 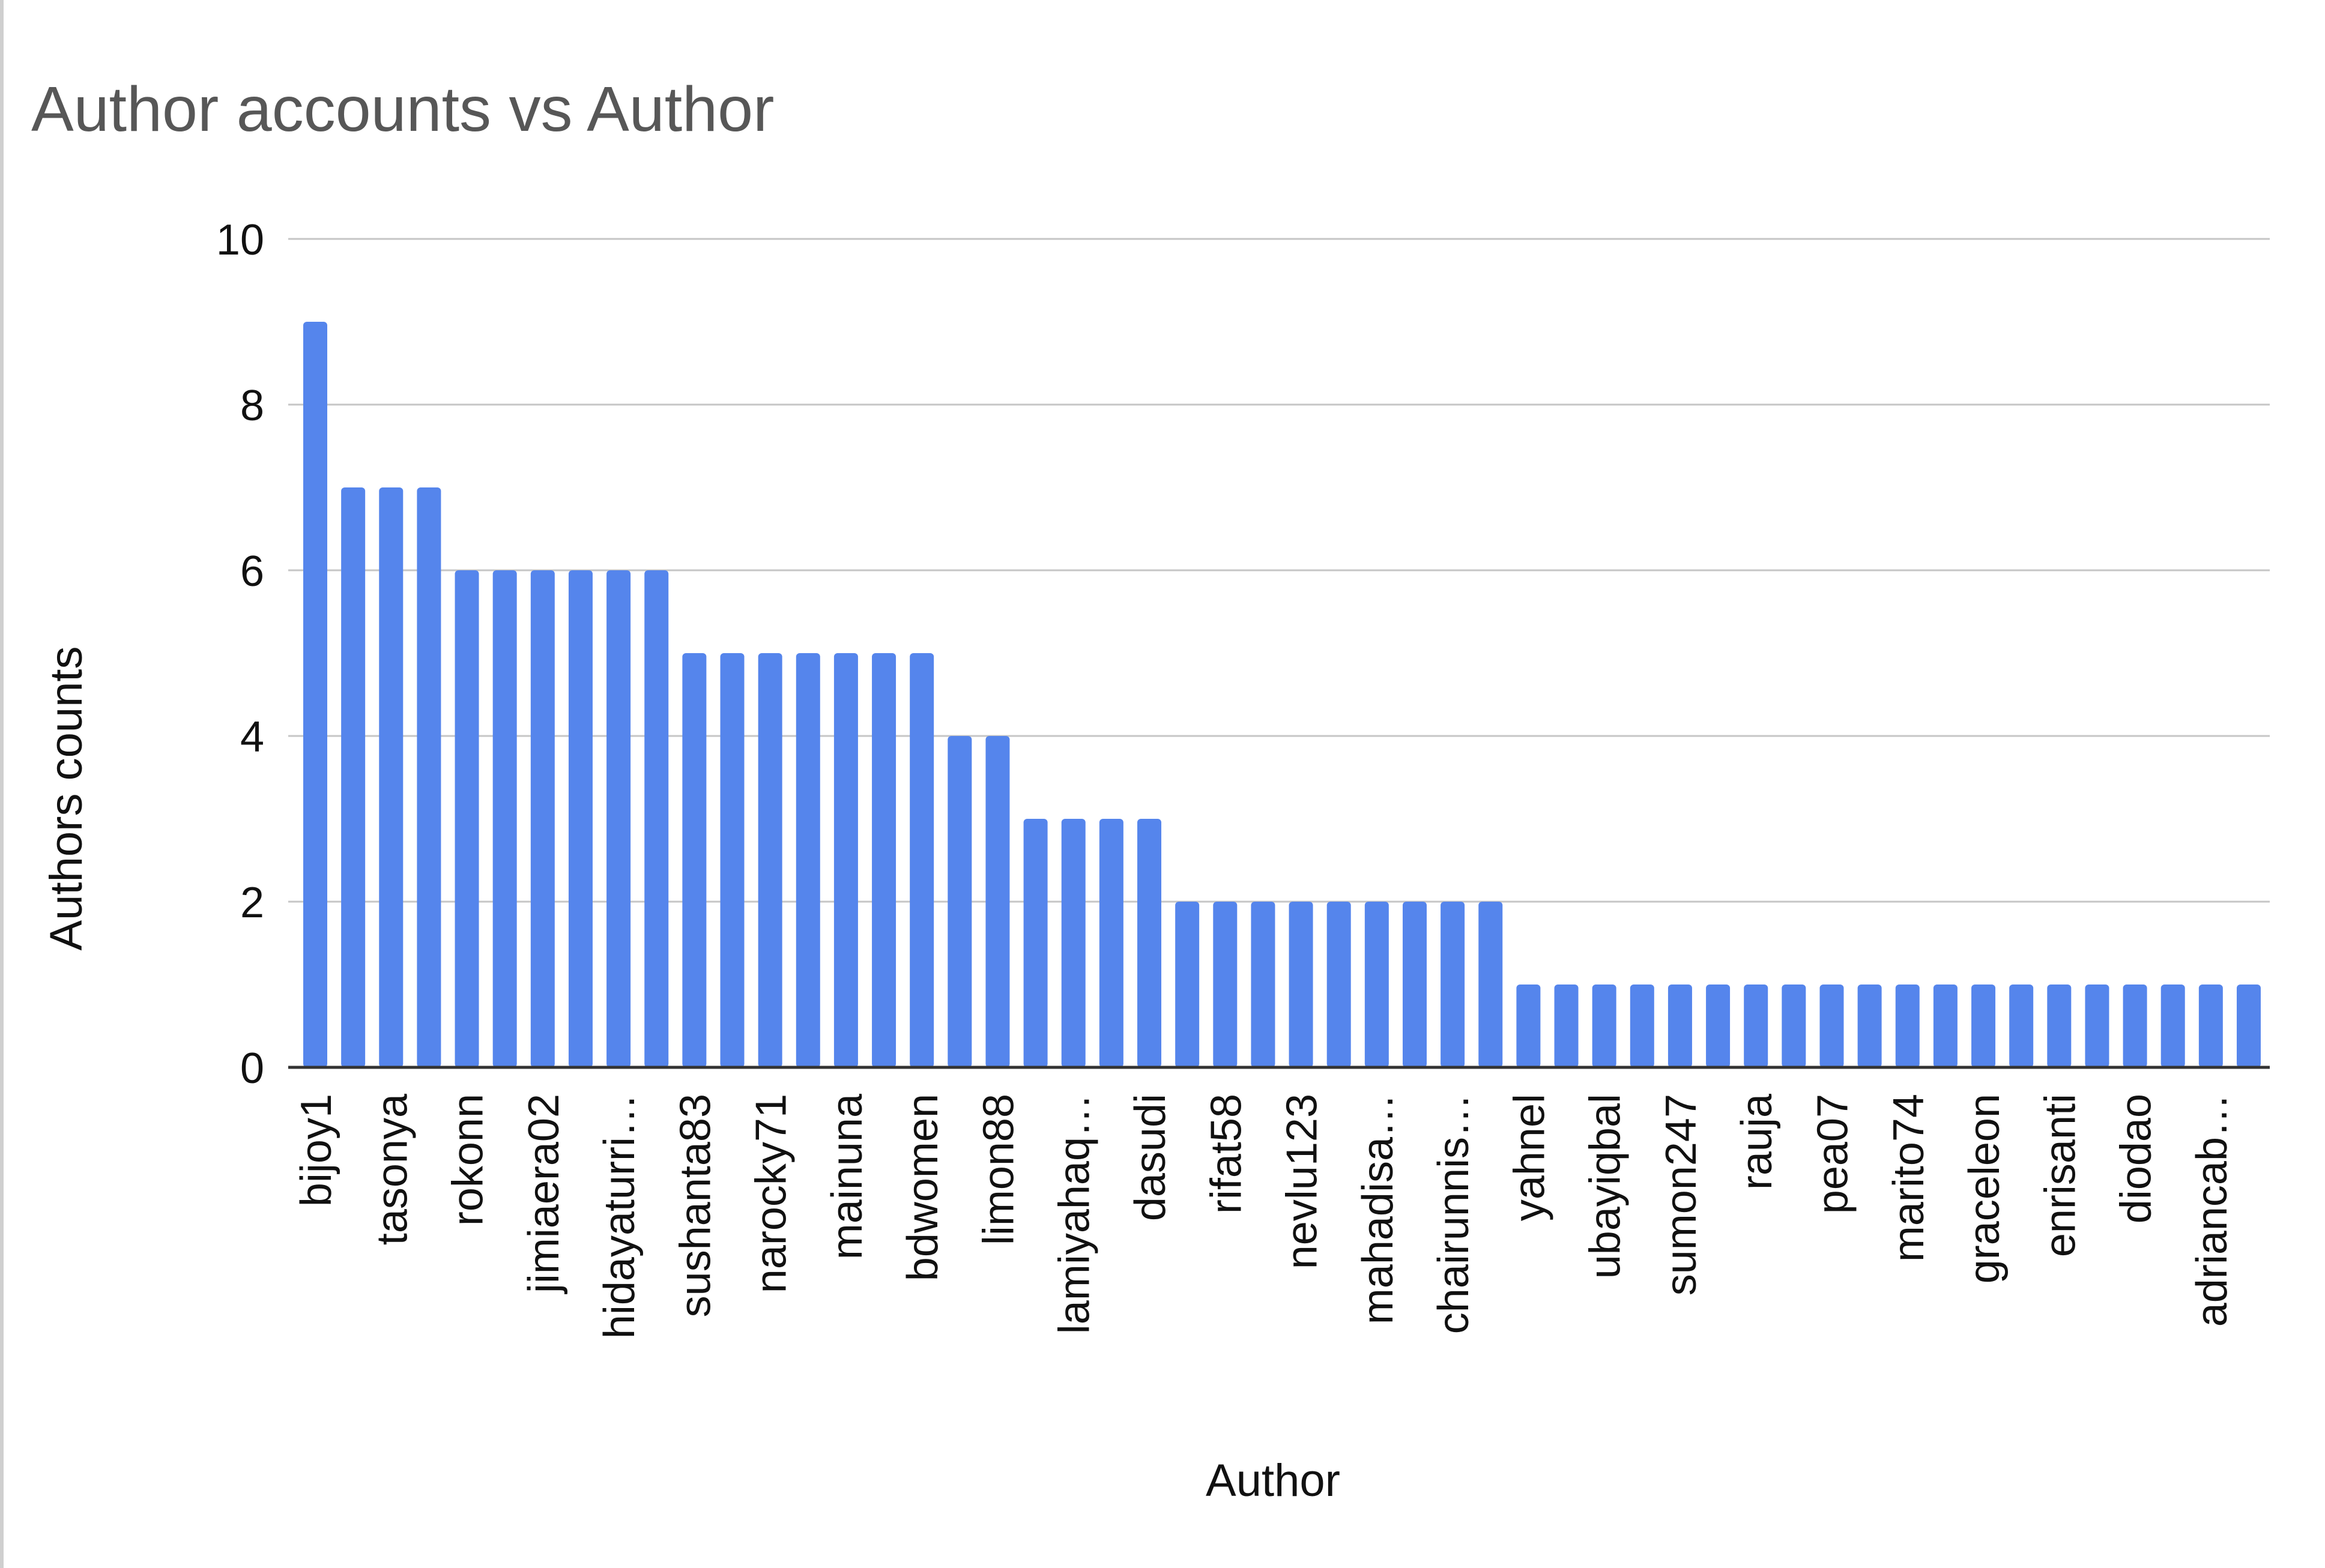 I want to click on x-tick-label: rokonn, so click(x=468, y=1160).